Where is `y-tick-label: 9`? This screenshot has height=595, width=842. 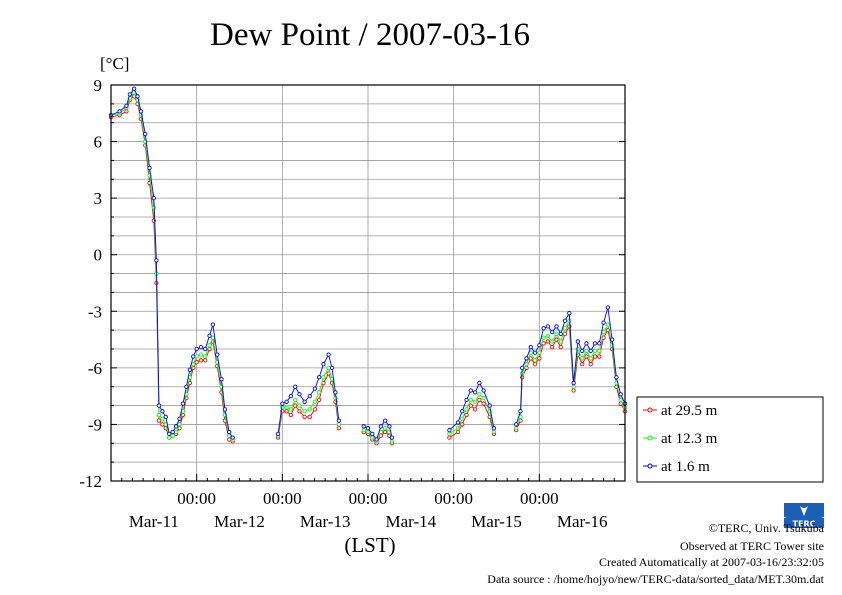
y-tick-label: 9 is located at coordinates (98, 85).